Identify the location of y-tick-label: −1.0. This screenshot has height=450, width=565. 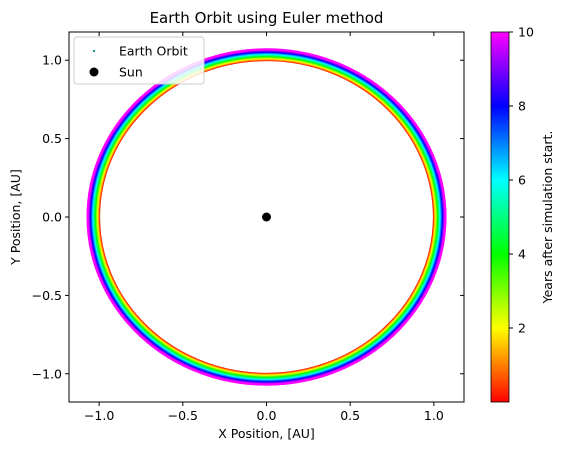
(47, 373).